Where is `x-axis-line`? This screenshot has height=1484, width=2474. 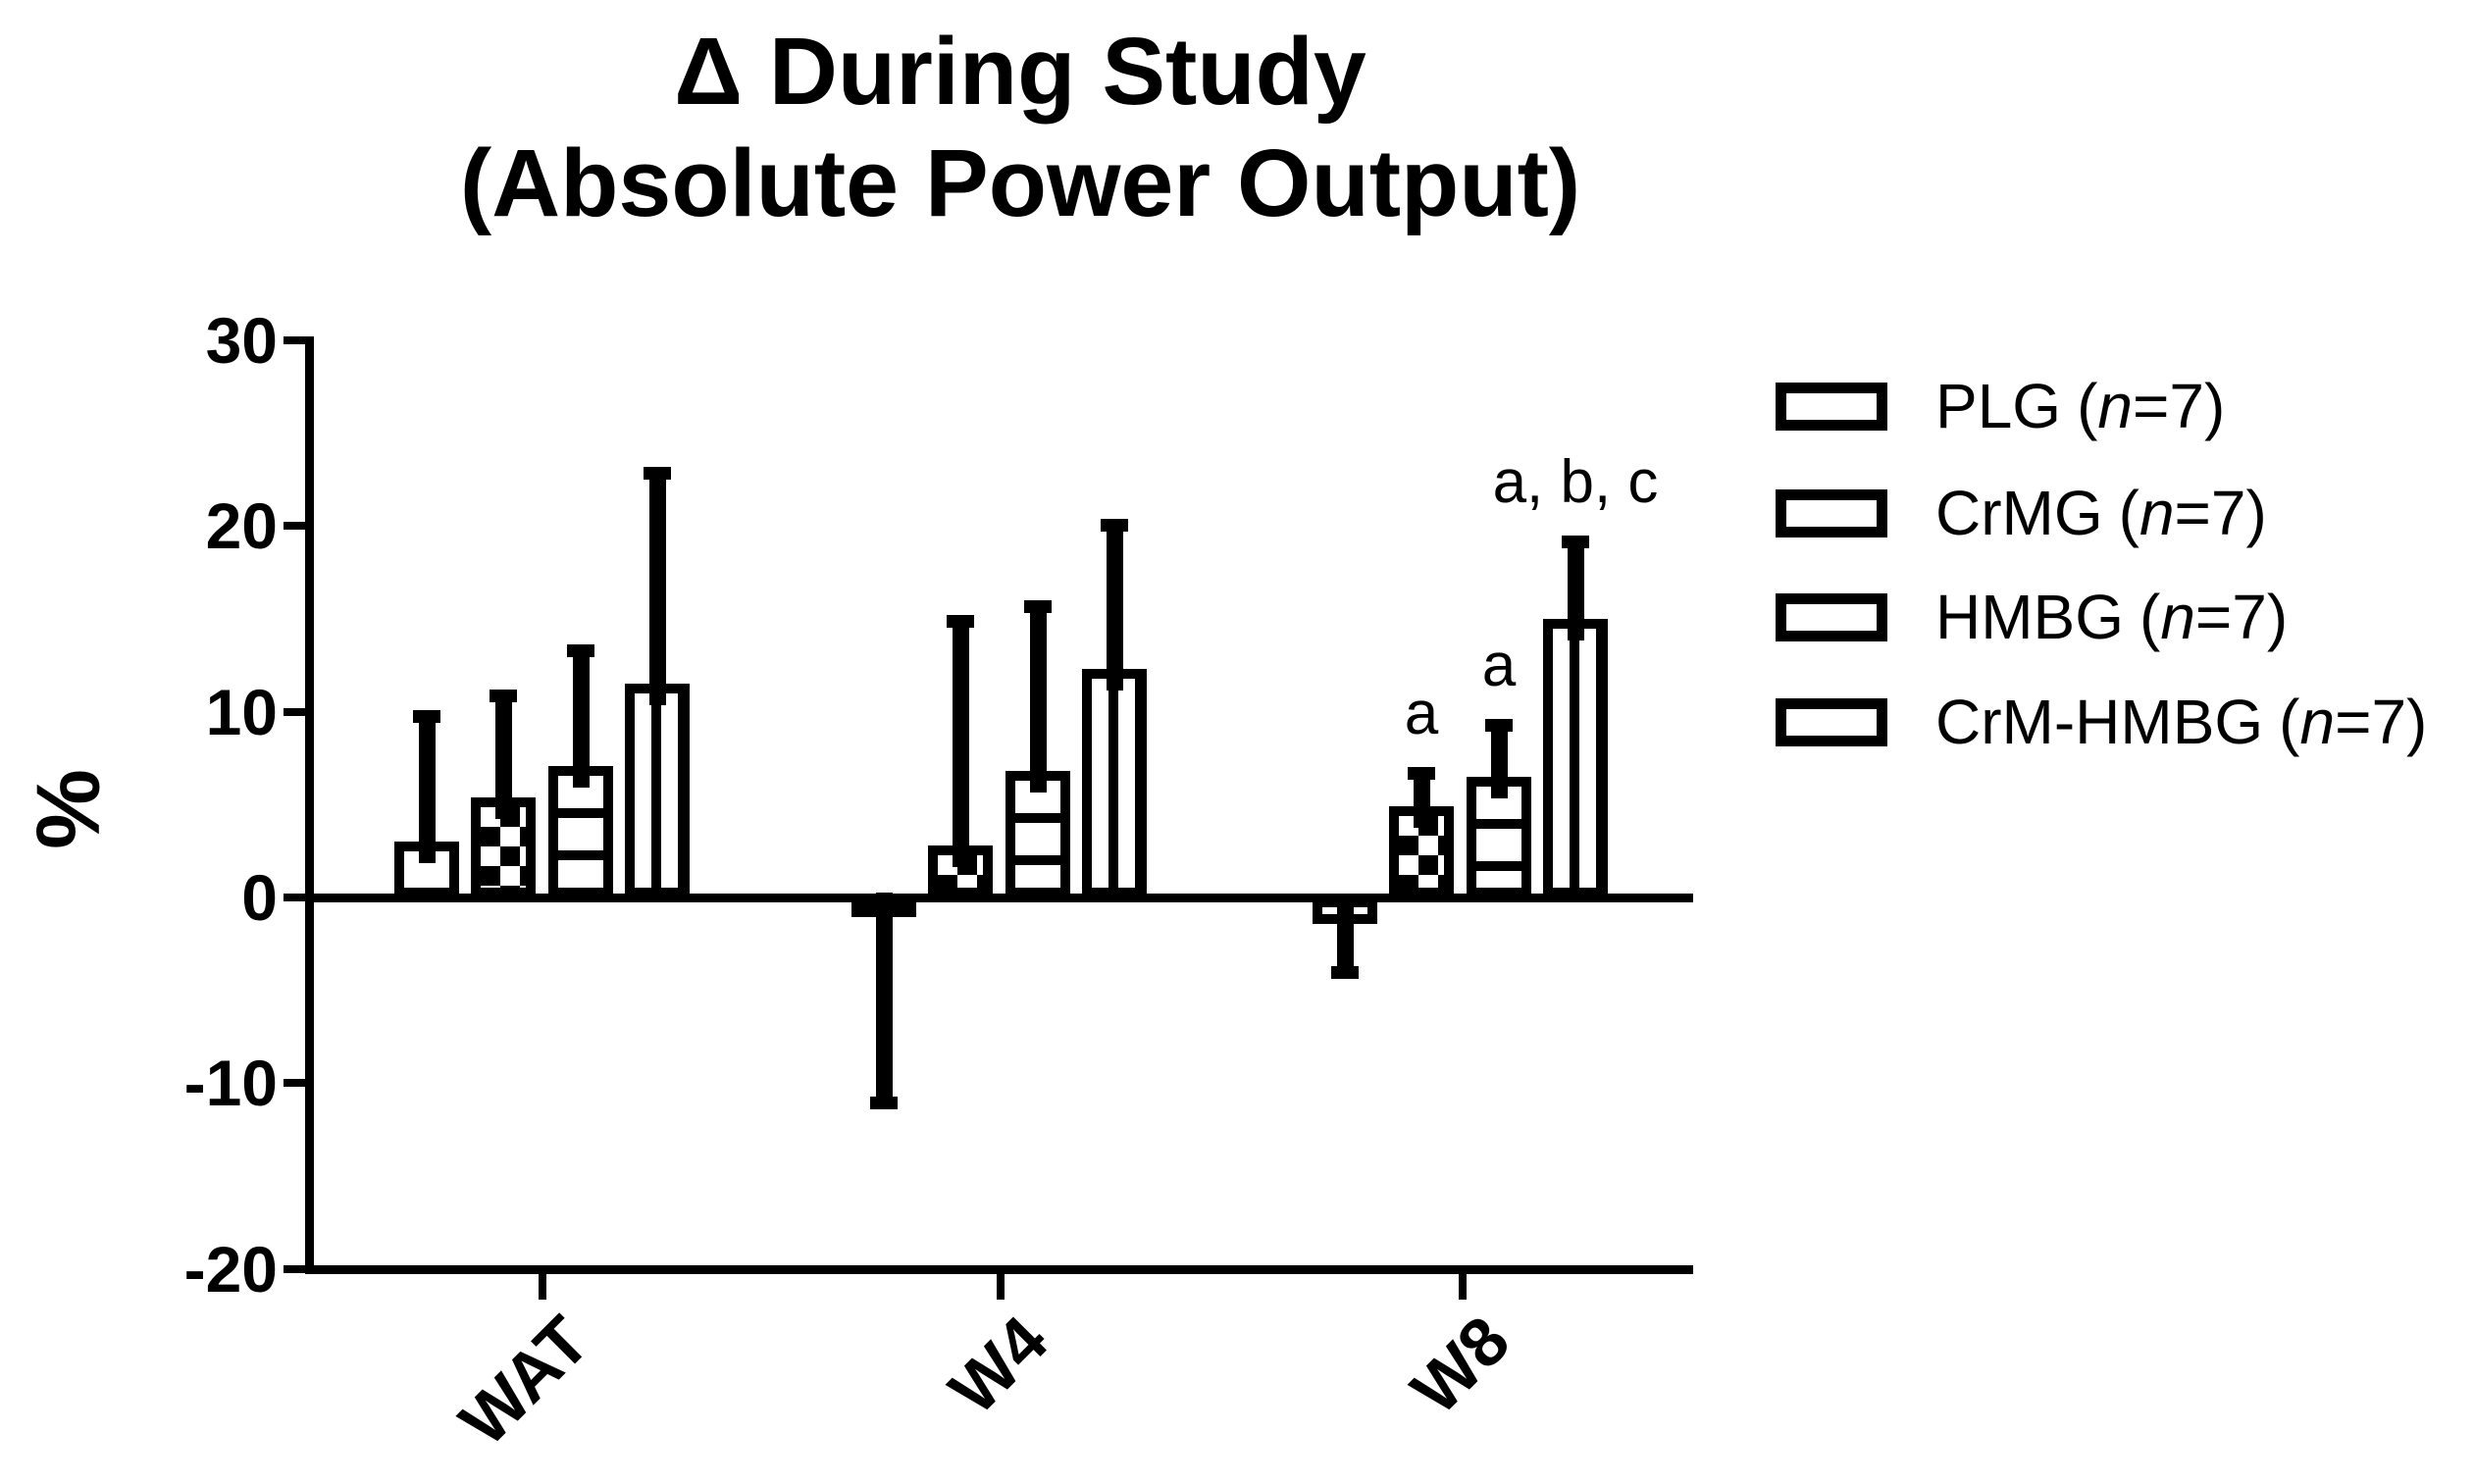
x-axis-line is located at coordinates (999, 1269).